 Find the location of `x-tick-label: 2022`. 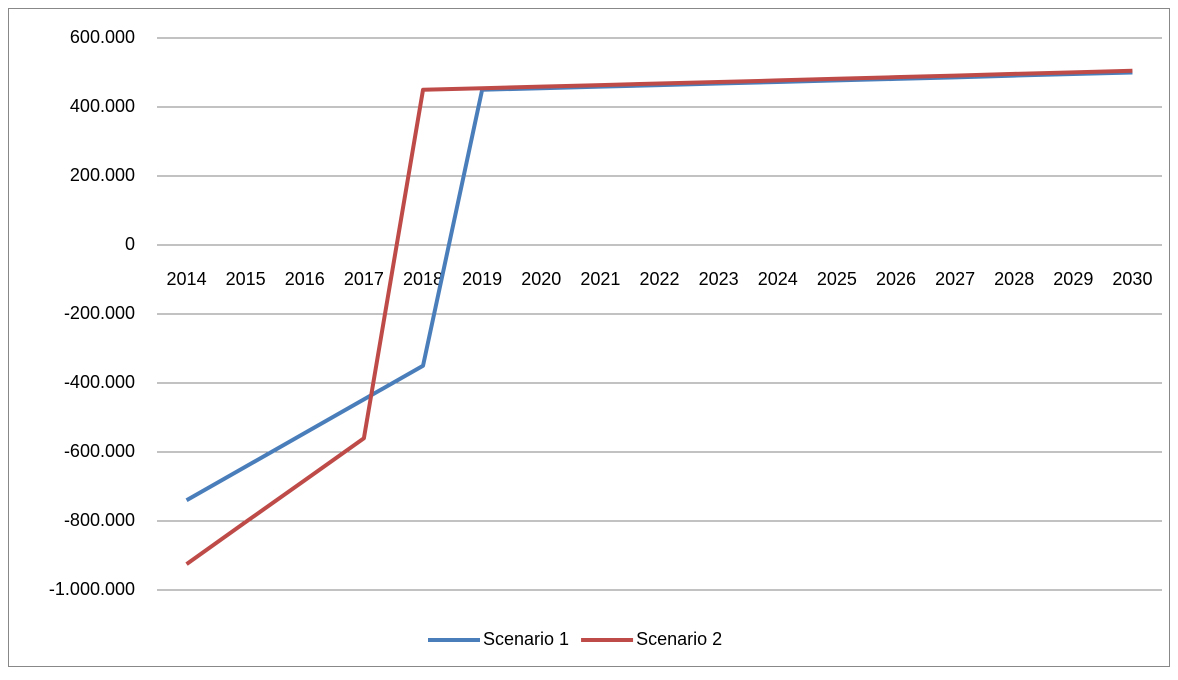

x-tick-label: 2022 is located at coordinates (659, 279).